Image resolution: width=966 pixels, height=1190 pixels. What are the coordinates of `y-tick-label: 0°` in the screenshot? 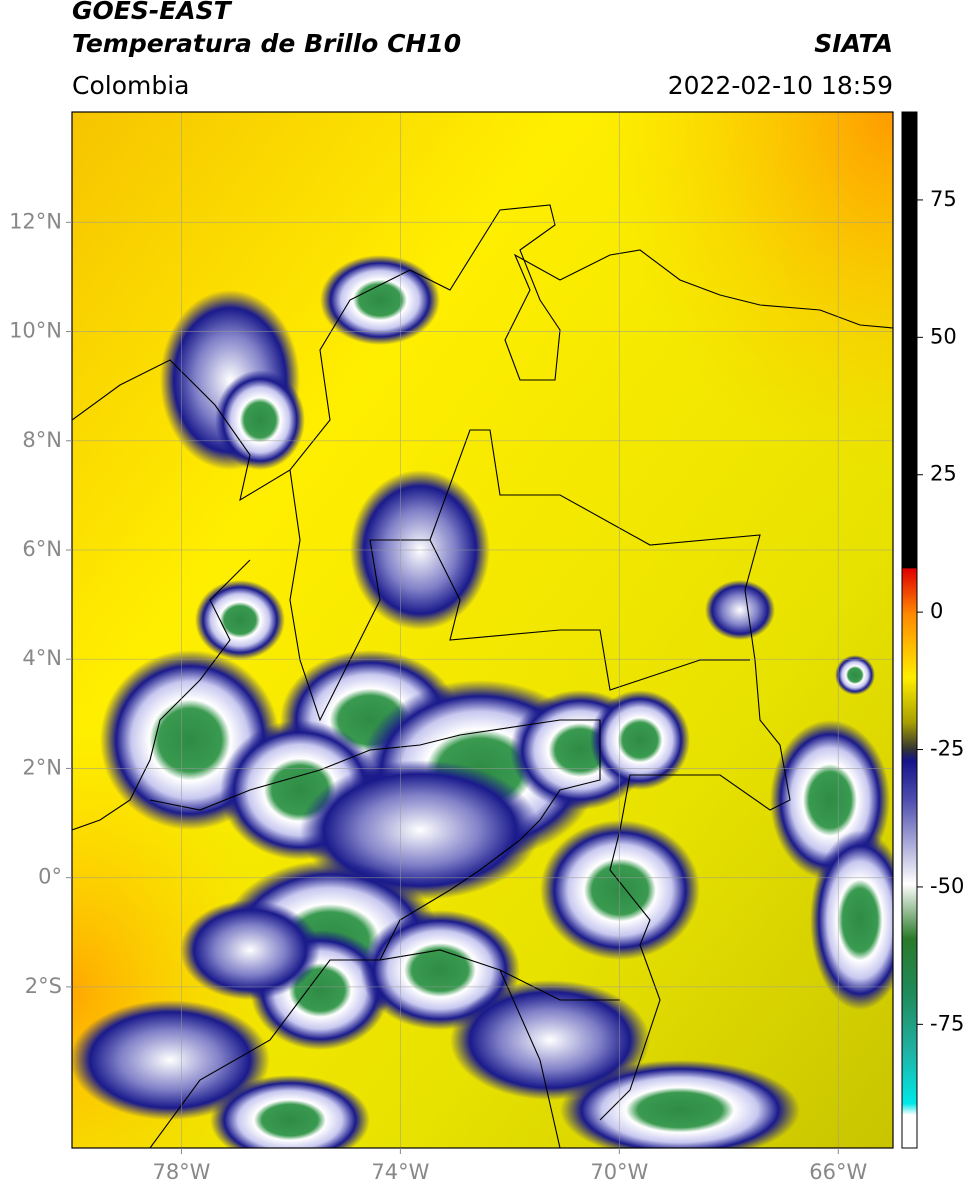 It's located at (50, 877).